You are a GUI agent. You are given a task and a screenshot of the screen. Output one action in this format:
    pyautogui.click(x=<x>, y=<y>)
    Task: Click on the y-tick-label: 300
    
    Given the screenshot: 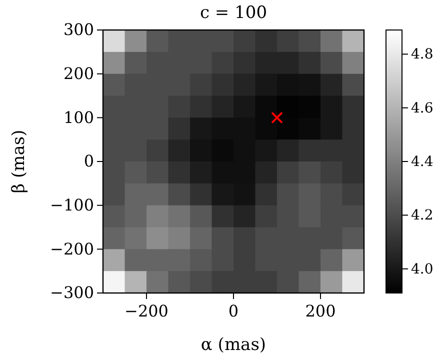 What is the action you would take?
    pyautogui.click(x=78, y=30)
    